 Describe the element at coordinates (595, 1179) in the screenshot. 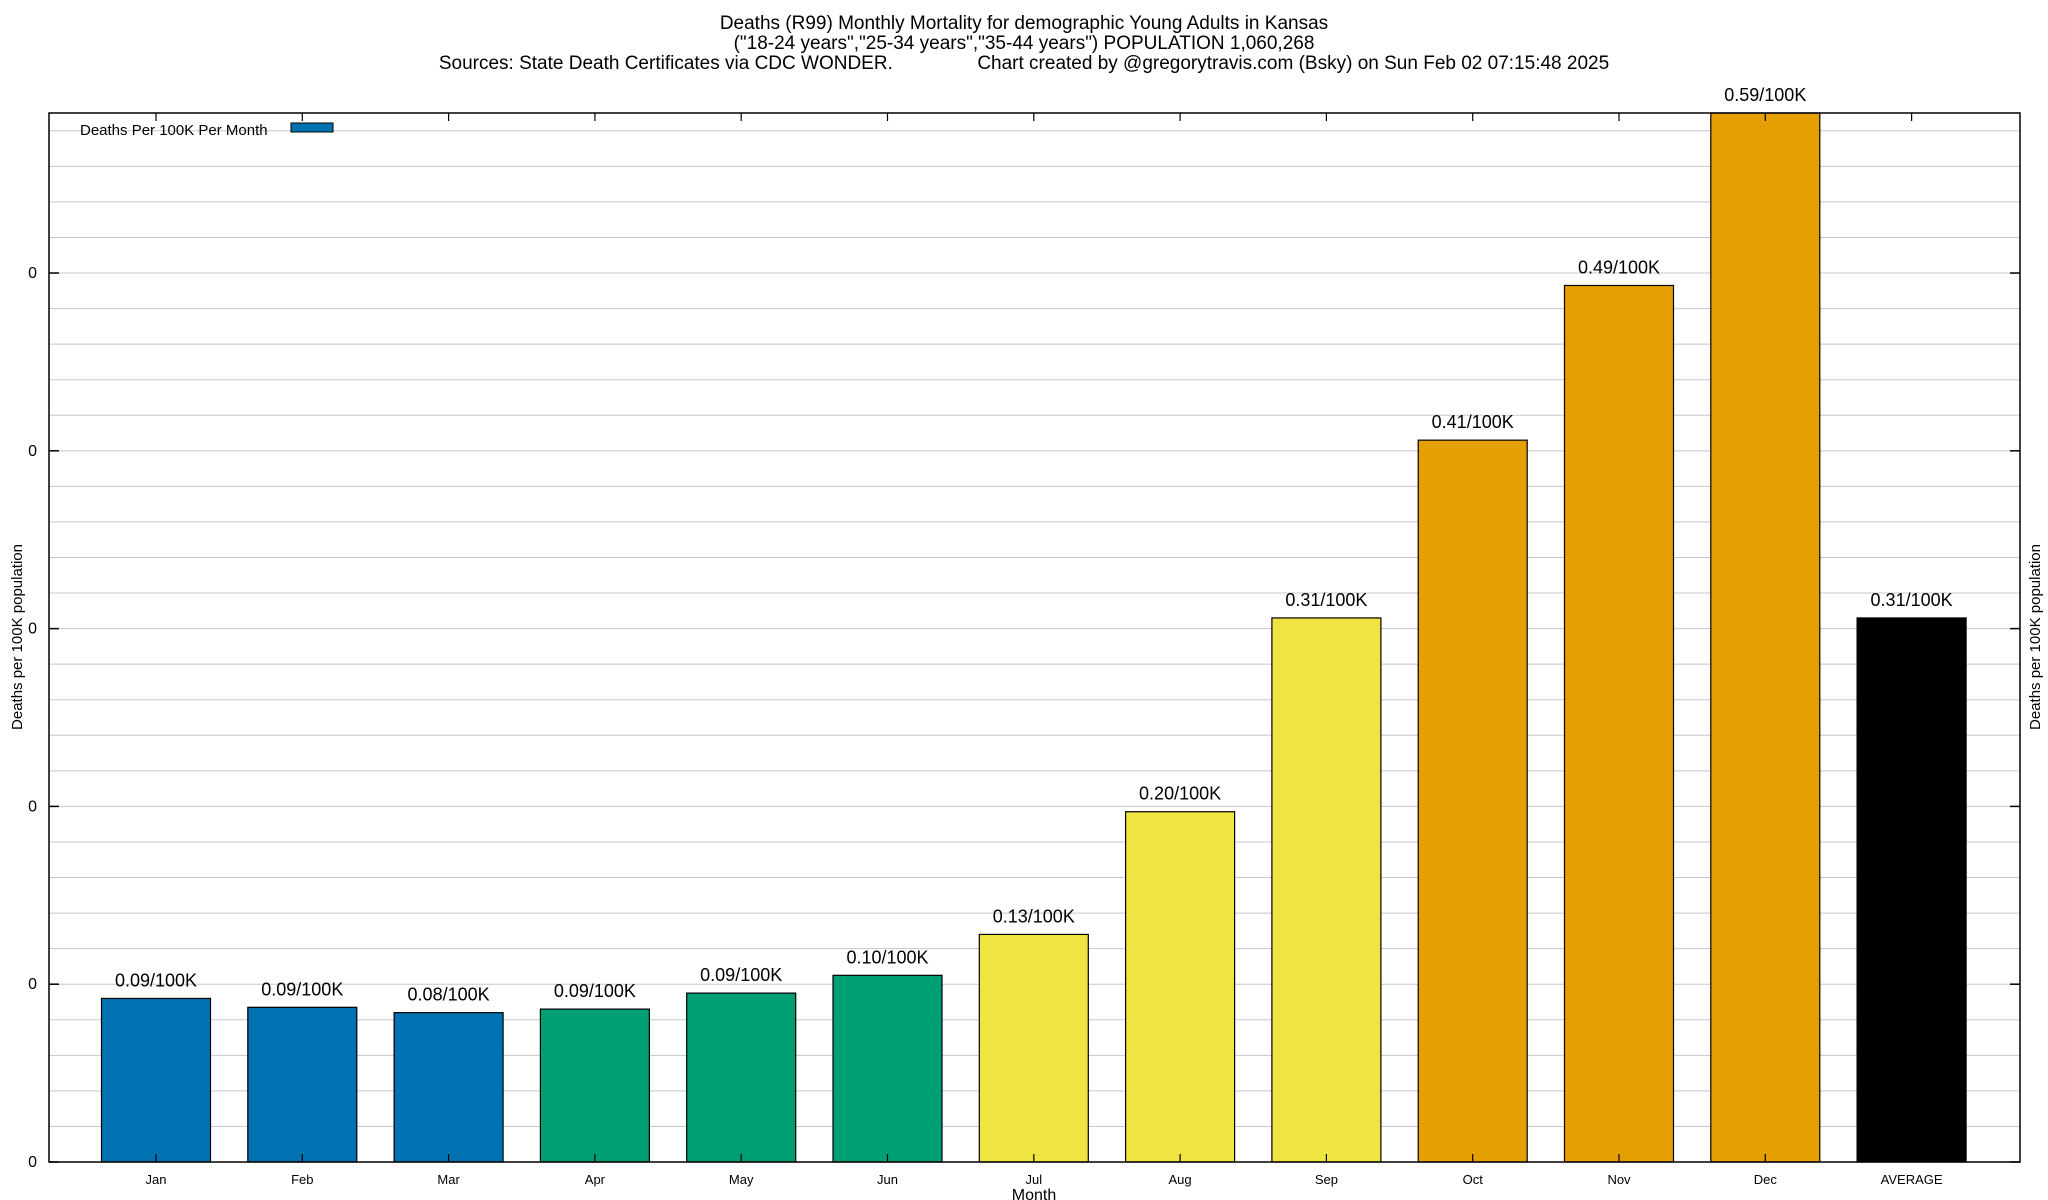

I see `x-tick-label: Apr` at that location.